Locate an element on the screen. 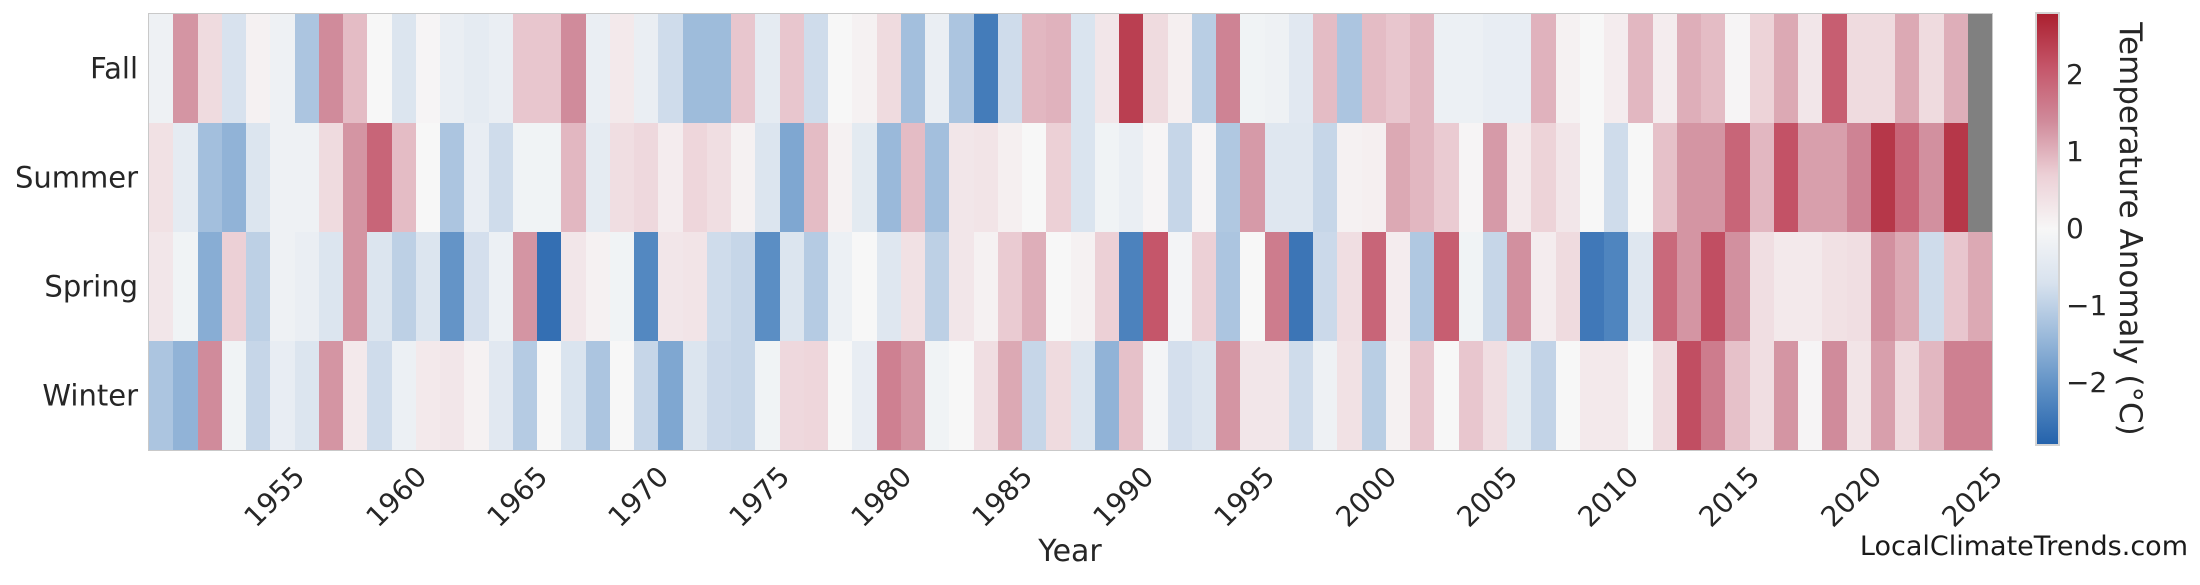 The image size is (2200, 585). x-tick-label-2010: 2010 is located at coordinates (1608, 496).